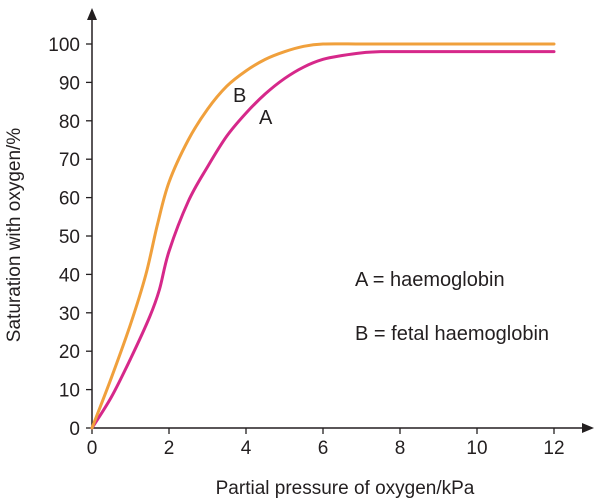 This screenshot has width=597, height=501. What do you see at coordinates (239, 96) in the screenshot?
I see `curve-label-b: B` at bounding box center [239, 96].